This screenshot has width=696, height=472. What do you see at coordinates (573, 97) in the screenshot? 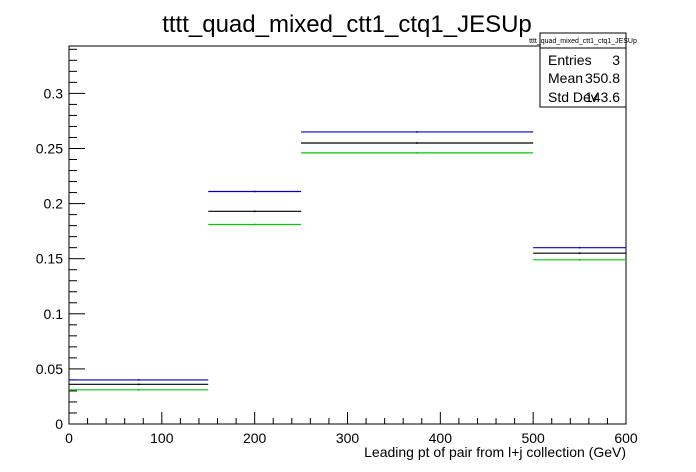
I see `stats-stddev-label: Std Dev` at bounding box center [573, 97].